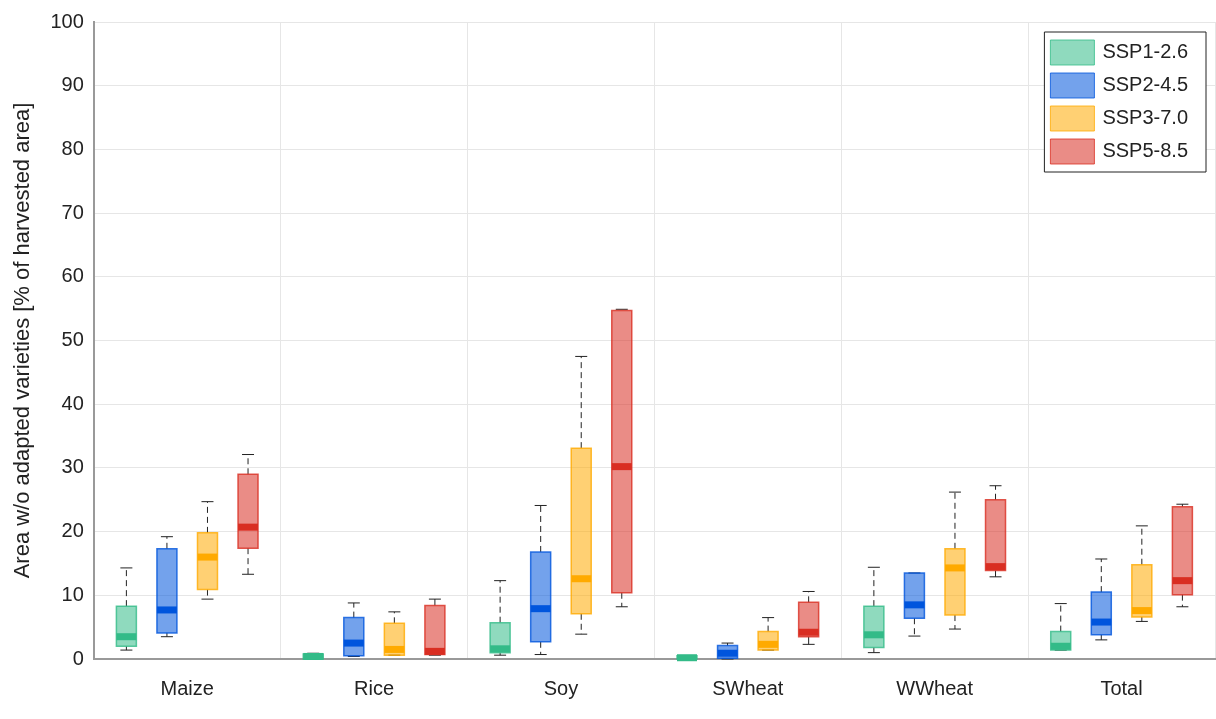  I want to click on x-tick-label: WWheat, so click(935, 687).